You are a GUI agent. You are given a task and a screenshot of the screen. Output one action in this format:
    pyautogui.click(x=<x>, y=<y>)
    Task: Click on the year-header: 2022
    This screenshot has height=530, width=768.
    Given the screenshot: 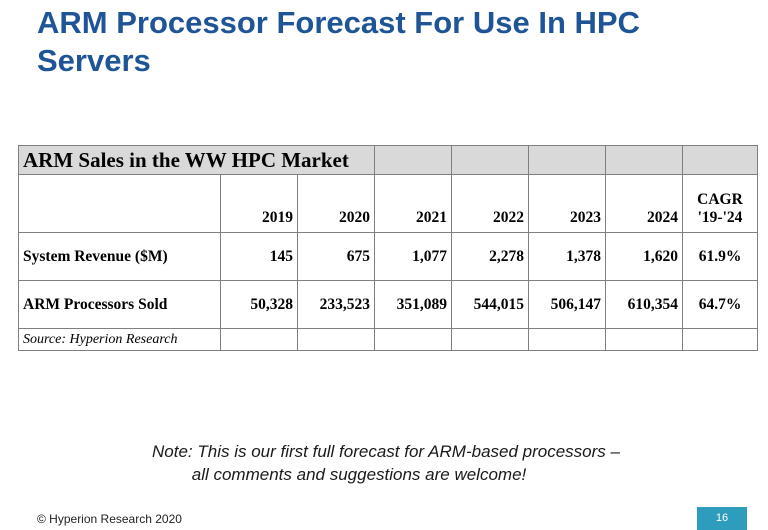 What is the action you would take?
    pyautogui.click(x=490, y=203)
    